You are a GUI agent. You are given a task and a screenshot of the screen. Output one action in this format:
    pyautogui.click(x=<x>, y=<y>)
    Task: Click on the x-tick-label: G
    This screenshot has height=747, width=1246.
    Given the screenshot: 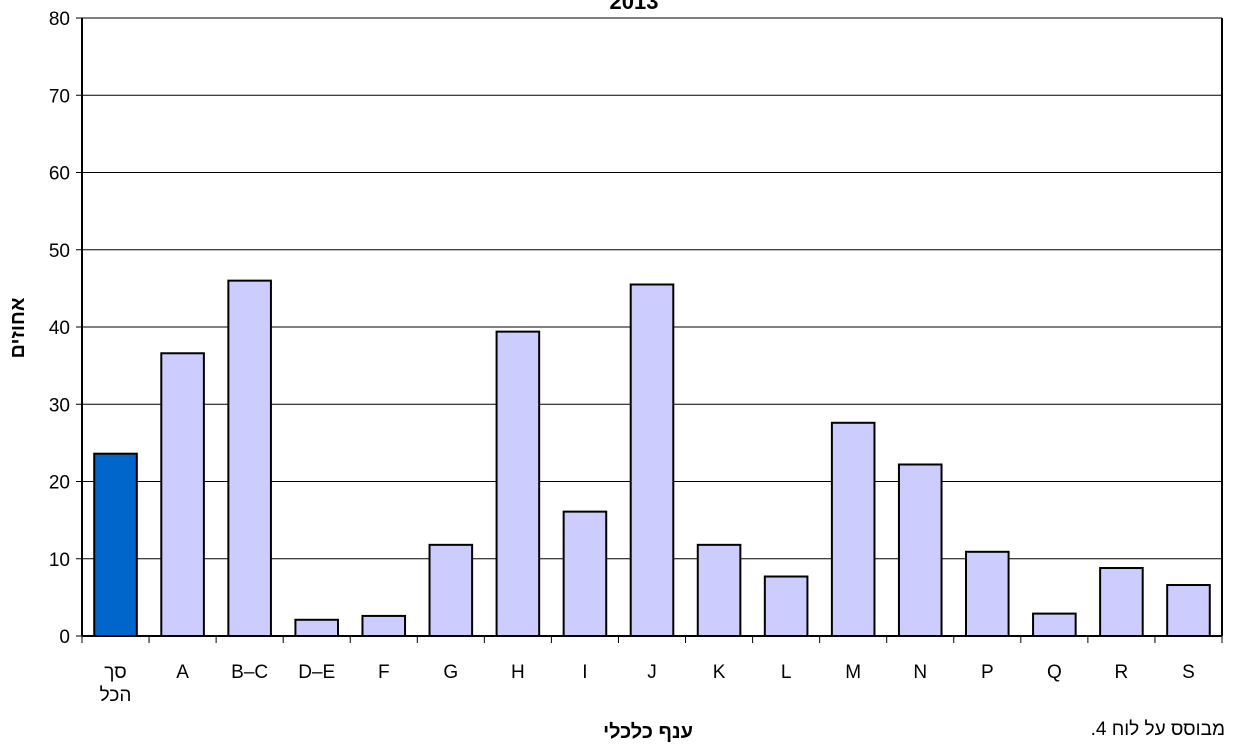 What is the action you would take?
    pyautogui.click(x=450, y=672)
    